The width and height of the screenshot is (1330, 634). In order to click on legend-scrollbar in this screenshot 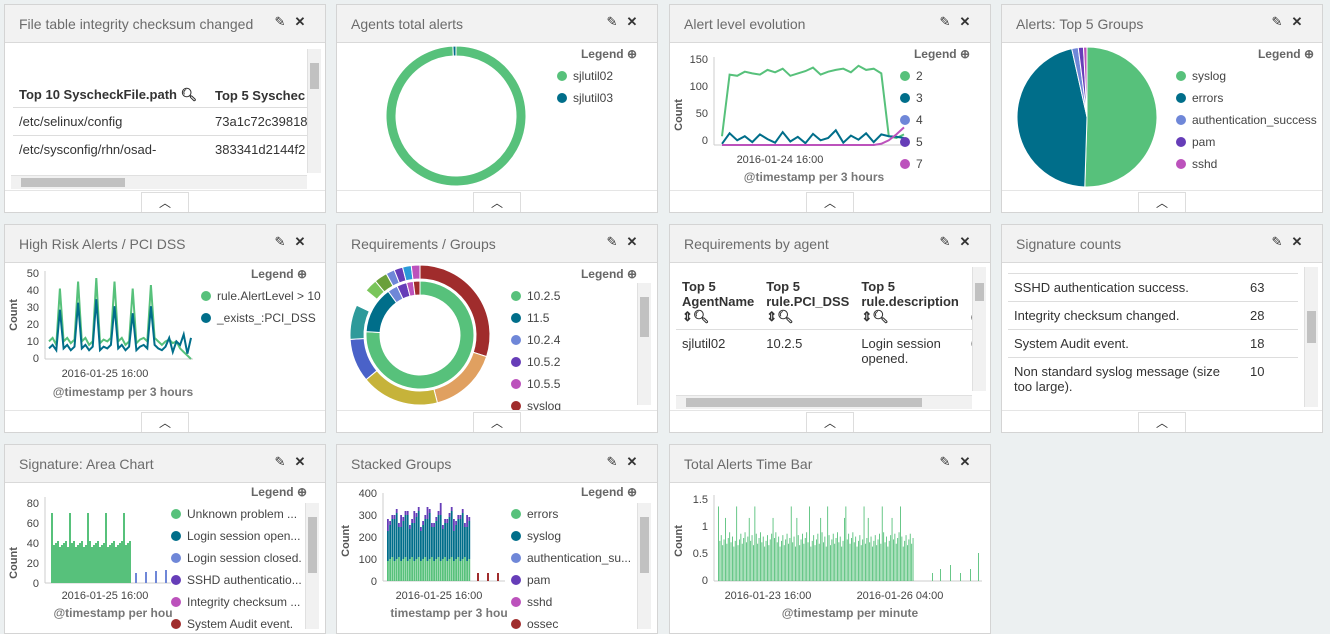, I will do `click(312, 566)`.